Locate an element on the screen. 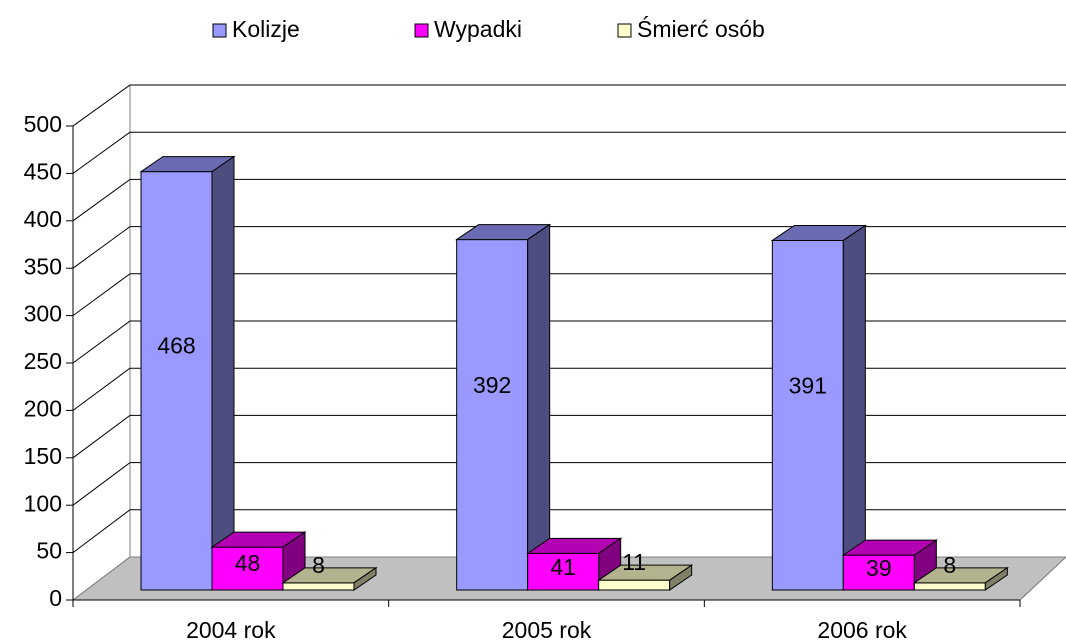  data-label: 48 is located at coordinates (248, 563).